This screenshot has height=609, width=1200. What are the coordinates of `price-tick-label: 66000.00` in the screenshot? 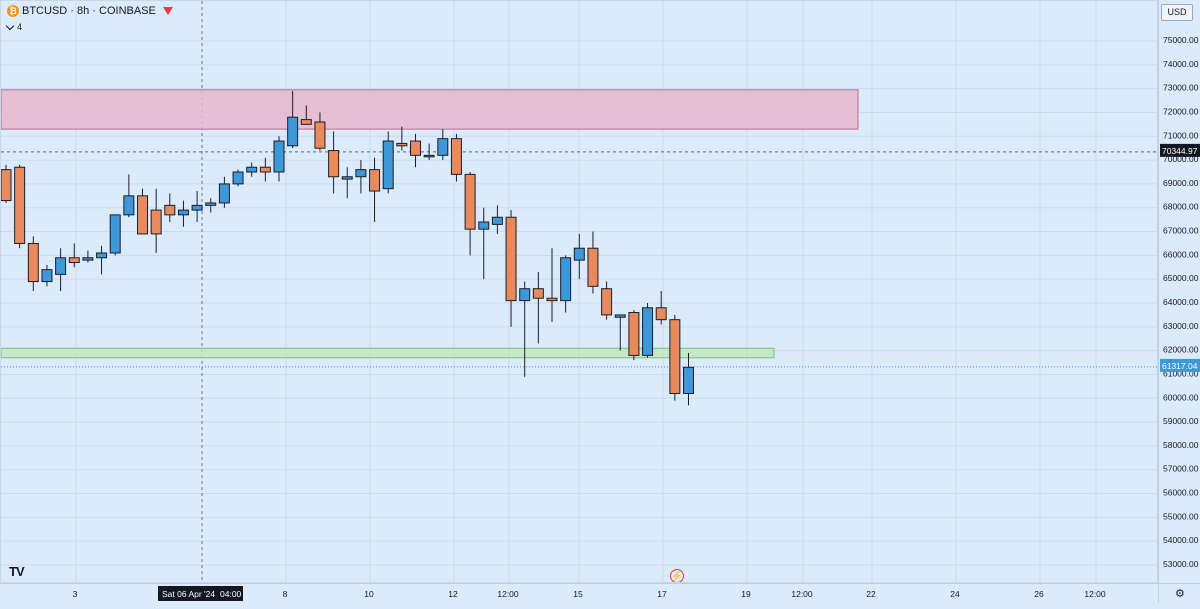 It's located at (1181, 254).